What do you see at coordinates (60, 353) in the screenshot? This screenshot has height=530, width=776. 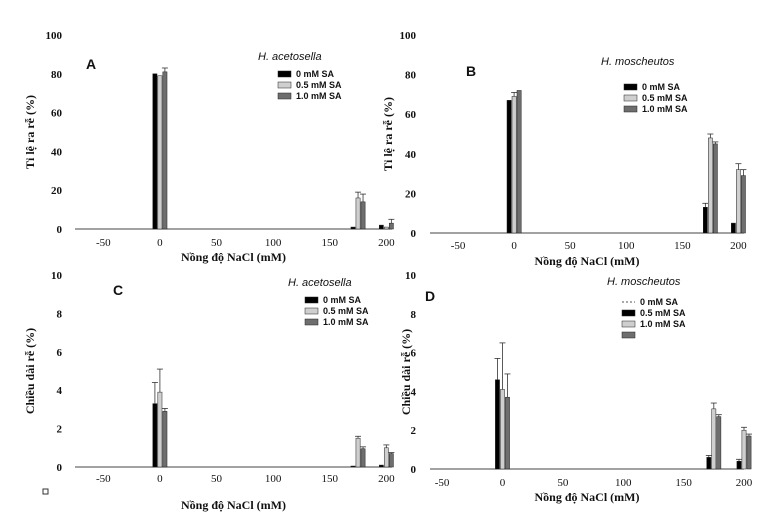 I see `y-tick-label: 6` at bounding box center [60, 353].